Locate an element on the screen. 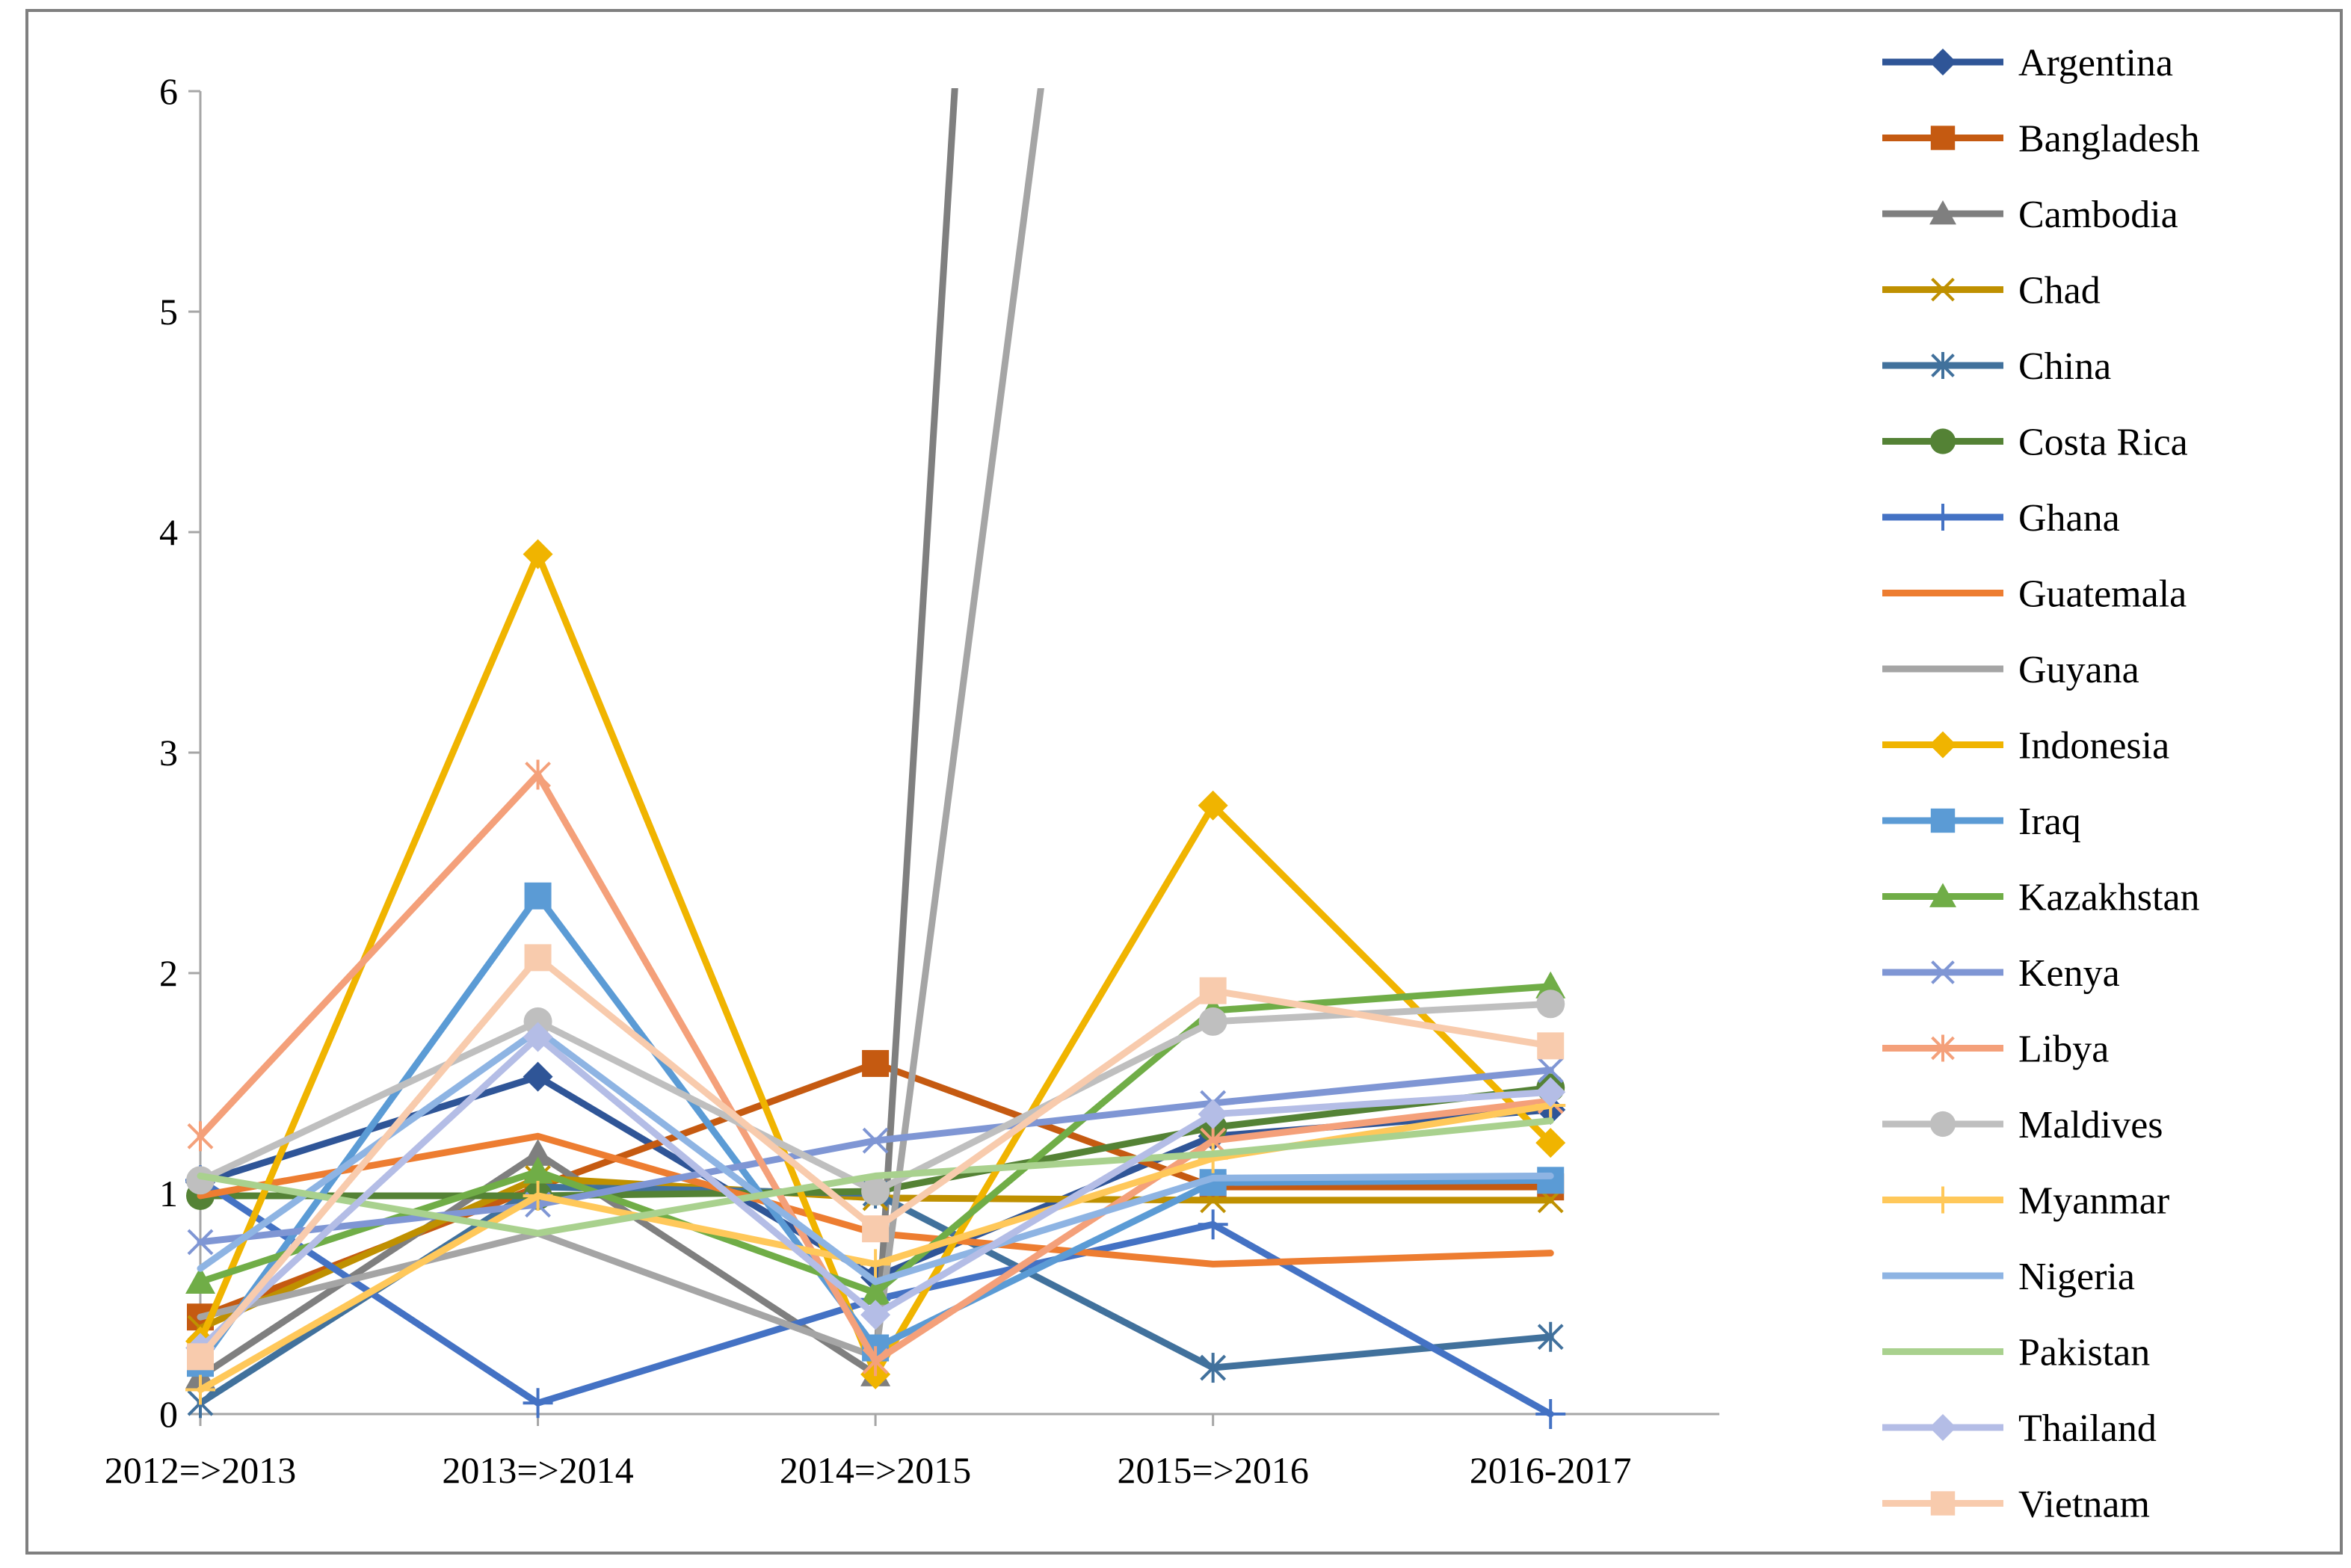 Image resolution: width=2351 pixels, height=1568 pixels. legend-label: Maldives is located at coordinates (2090, 1125).